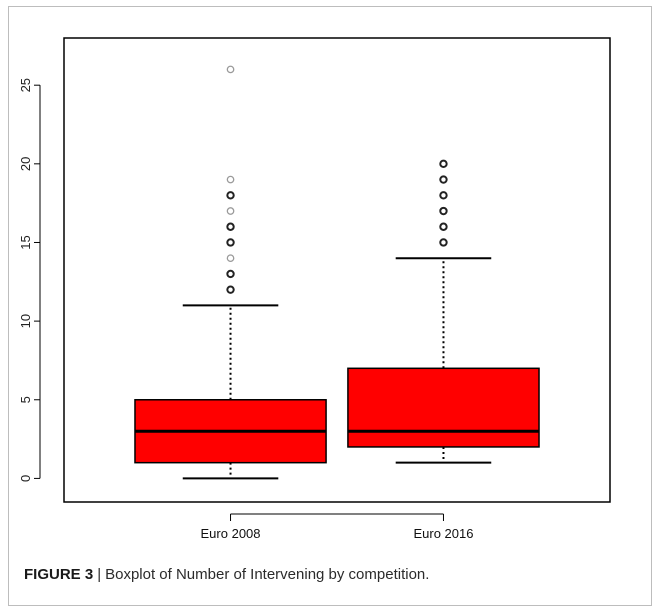  What do you see at coordinates (443, 407) in the screenshot?
I see `iqr-box` at bounding box center [443, 407].